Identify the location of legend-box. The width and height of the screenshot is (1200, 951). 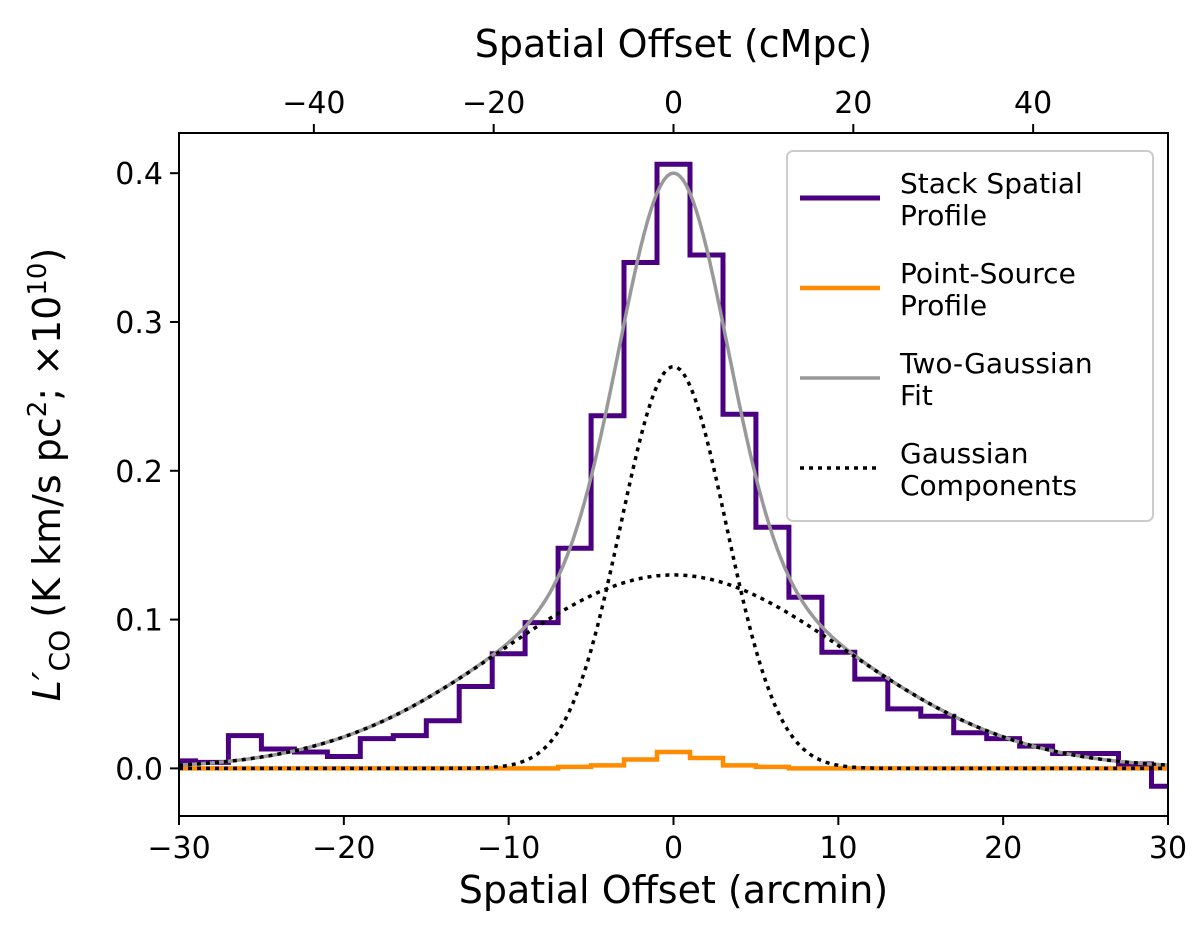
(970, 336).